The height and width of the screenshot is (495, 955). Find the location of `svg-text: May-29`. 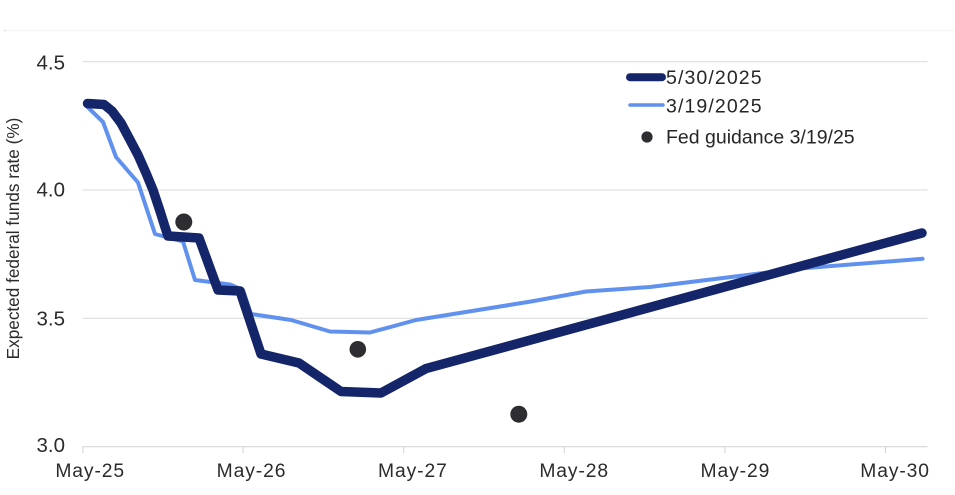

svg-text: May-29 is located at coordinates (736, 471).